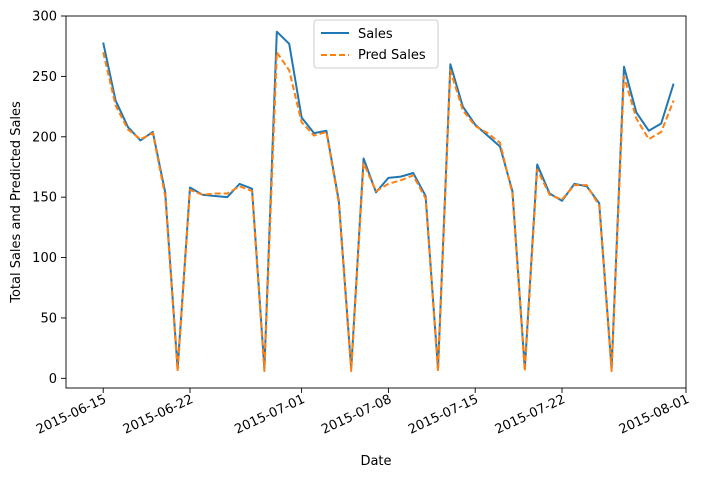 This screenshot has width=718, height=477. Describe the element at coordinates (44, 198) in the screenshot. I see `y-tick-label: 150` at that location.